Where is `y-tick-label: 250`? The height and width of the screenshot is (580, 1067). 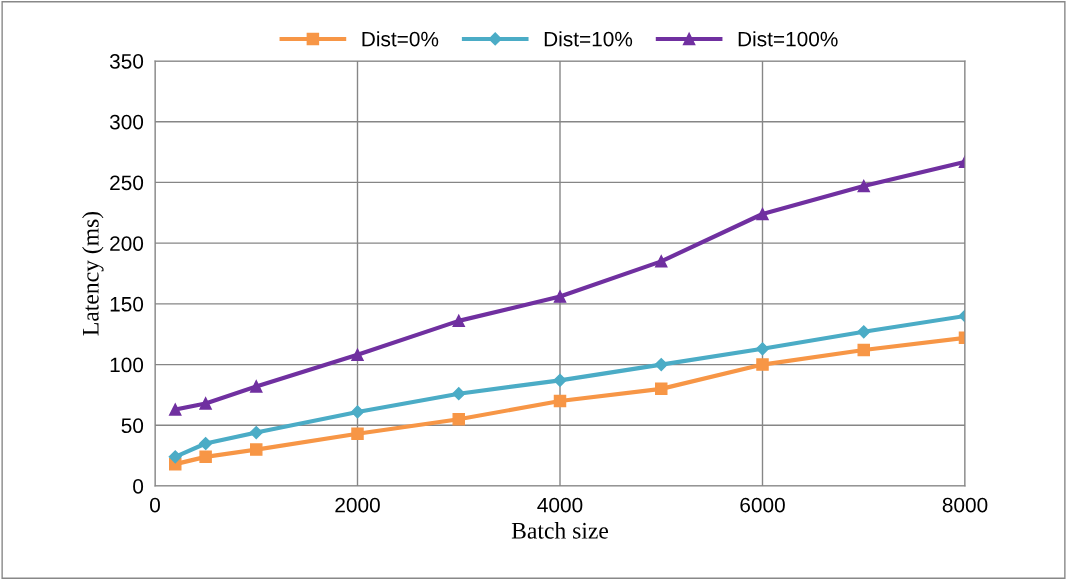
y-tick-label: 250 is located at coordinates (127, 183).